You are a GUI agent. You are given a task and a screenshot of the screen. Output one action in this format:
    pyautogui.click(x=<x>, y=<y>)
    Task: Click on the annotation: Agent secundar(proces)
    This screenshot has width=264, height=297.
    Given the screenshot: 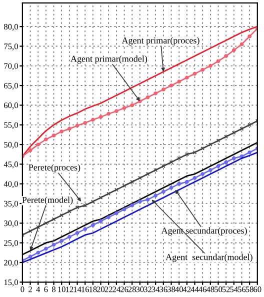 What is the action you would take?
    pyautogui.click(x=204, y=231)
    